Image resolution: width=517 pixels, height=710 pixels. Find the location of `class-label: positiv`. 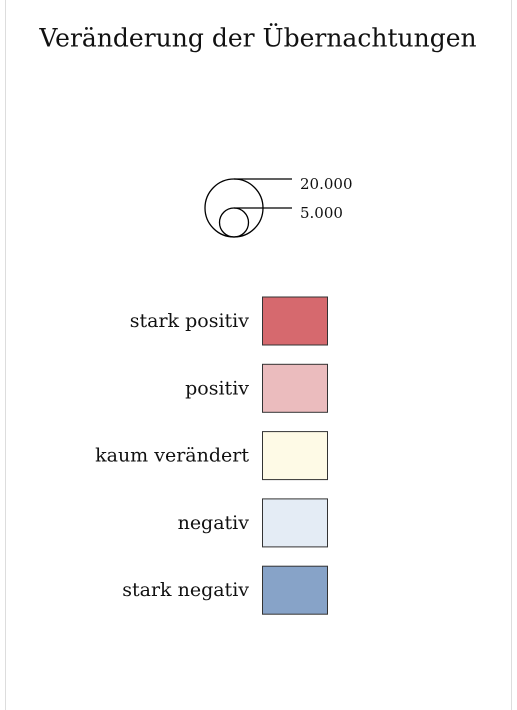

class-label: positiv is located at coordinates (217, 388).